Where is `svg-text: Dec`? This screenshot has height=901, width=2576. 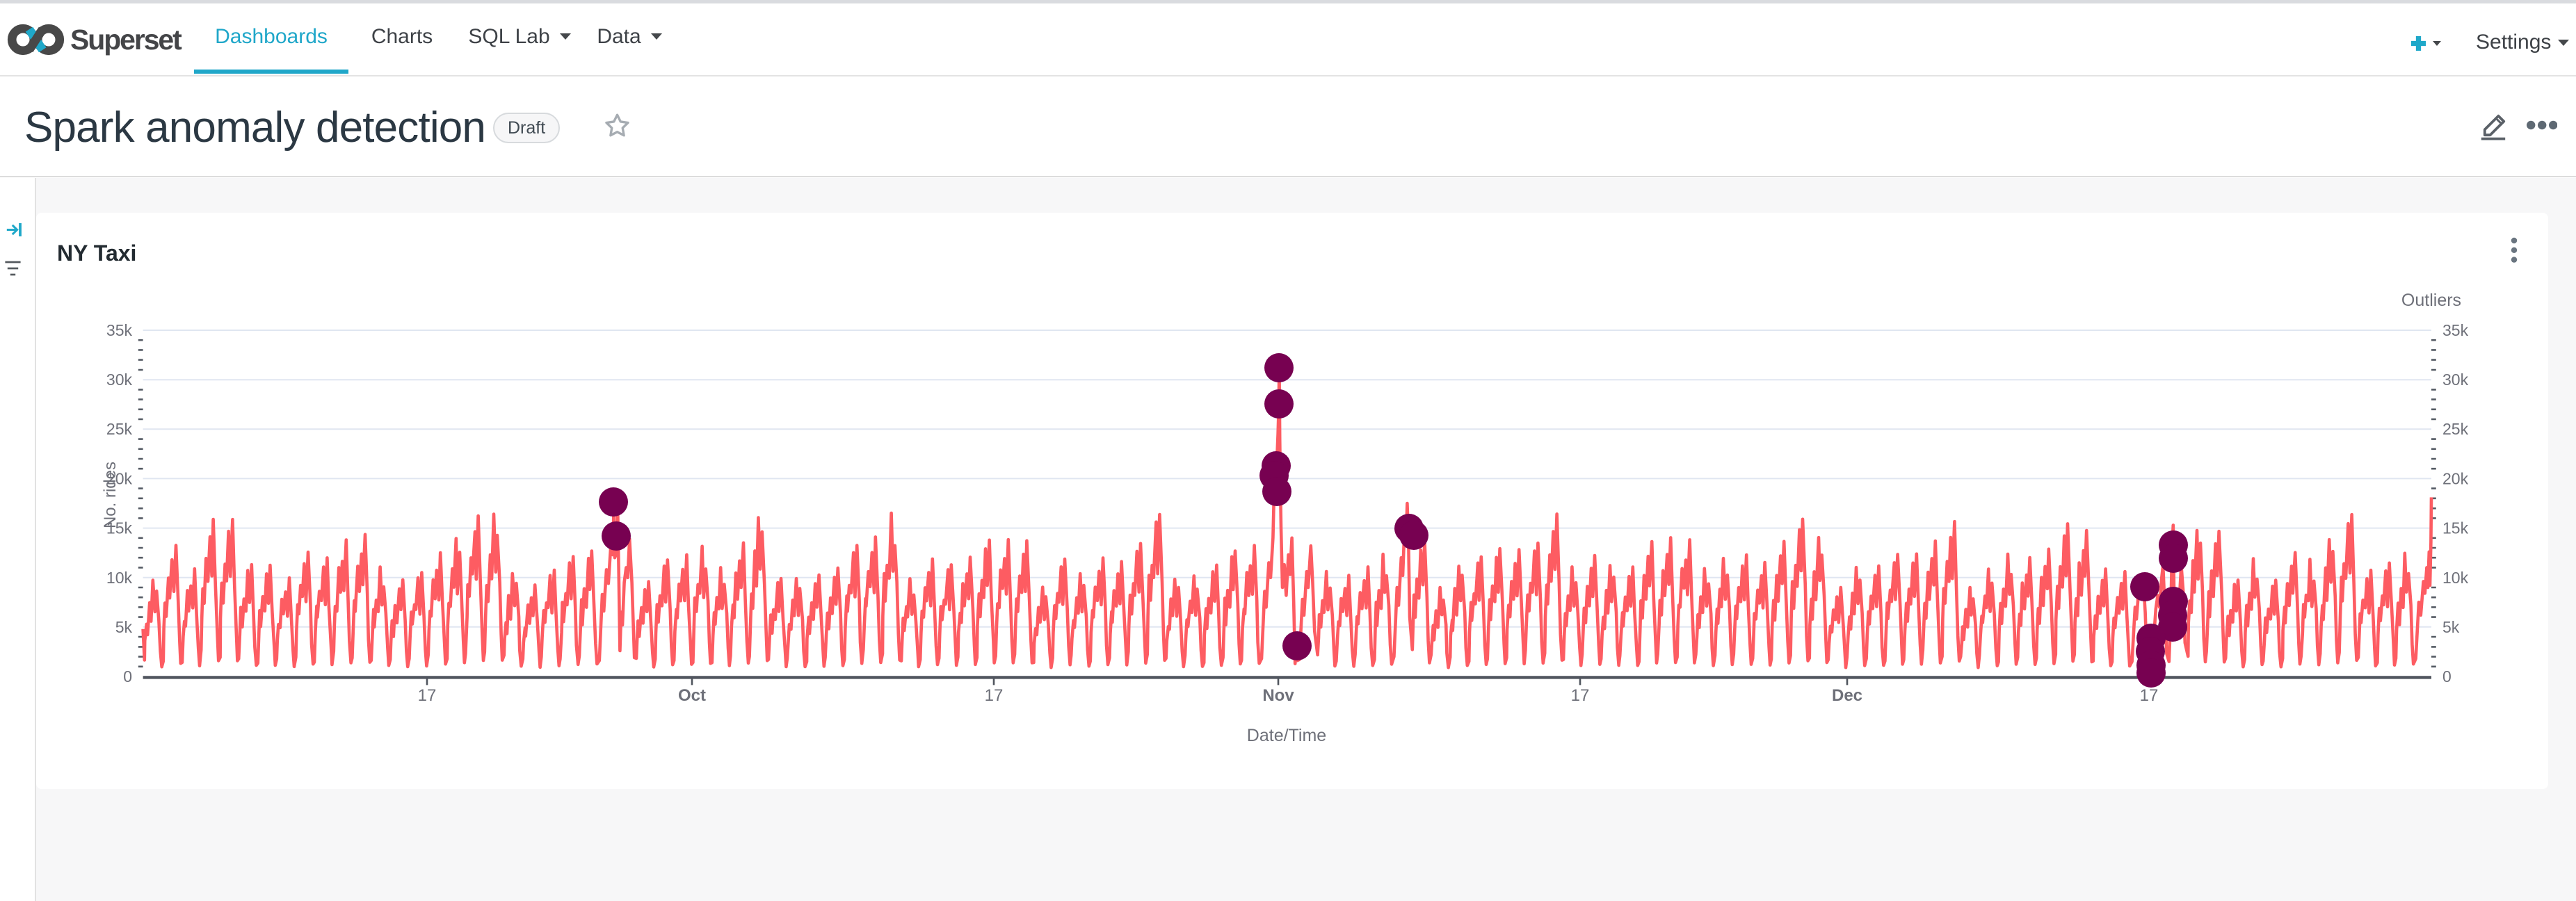 svg-text: Dec is located at coordinates (1847, 695).